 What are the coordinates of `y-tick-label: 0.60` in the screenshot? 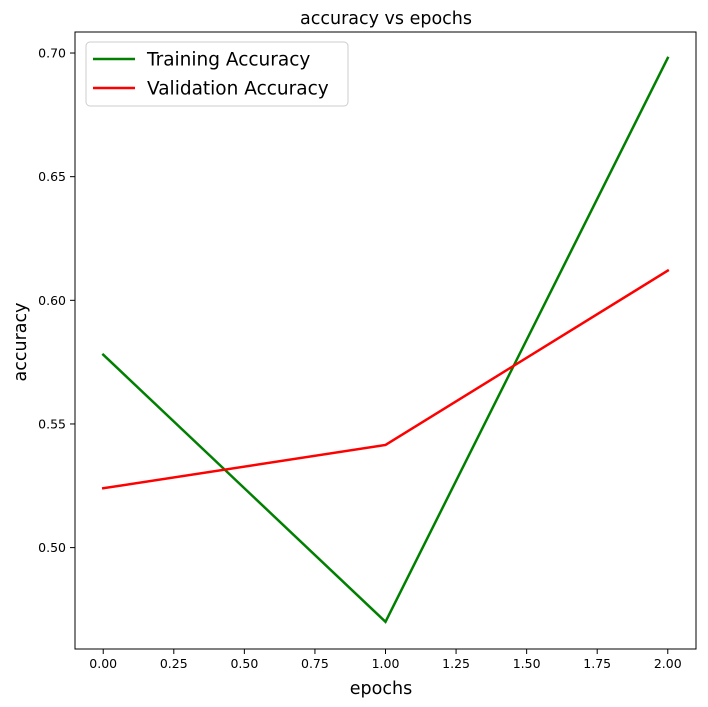 It's located at (52, 300).